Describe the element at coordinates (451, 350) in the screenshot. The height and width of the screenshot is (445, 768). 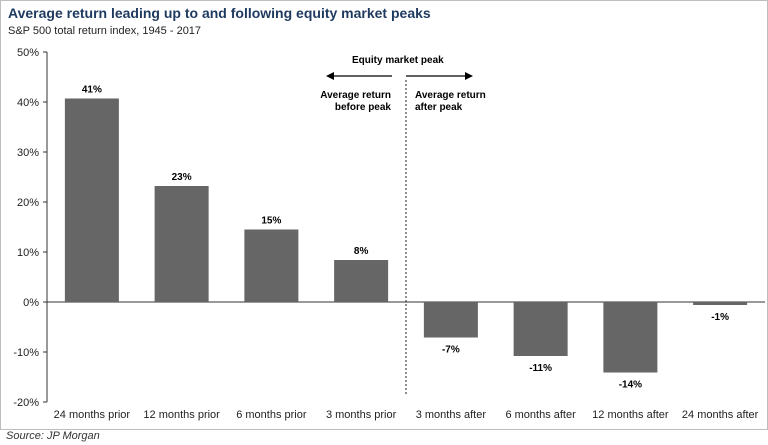
I see `data-label: -7%` at that location.